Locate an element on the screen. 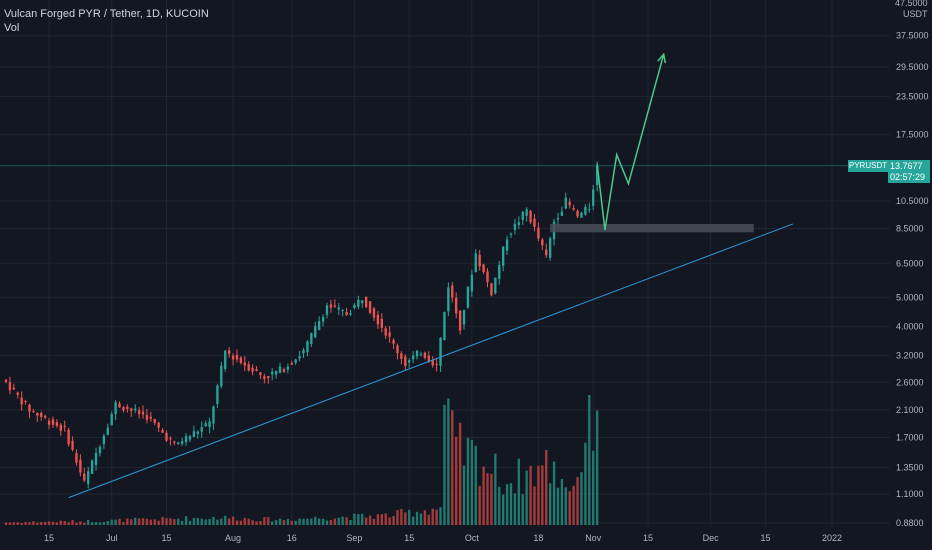 Image resolution: width=932 pixels, height=550 pixels. x-tick-label: 2022 is located at coordinates (832, 538).